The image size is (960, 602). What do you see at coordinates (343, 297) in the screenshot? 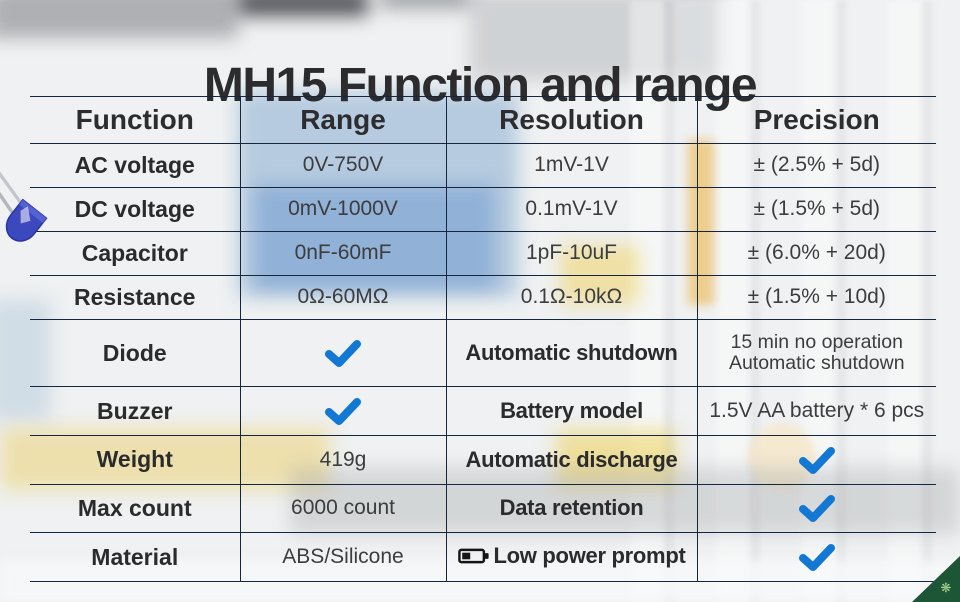
I see `range-cell: 0Ω-60MΩ` at bounding box center [343, 297].